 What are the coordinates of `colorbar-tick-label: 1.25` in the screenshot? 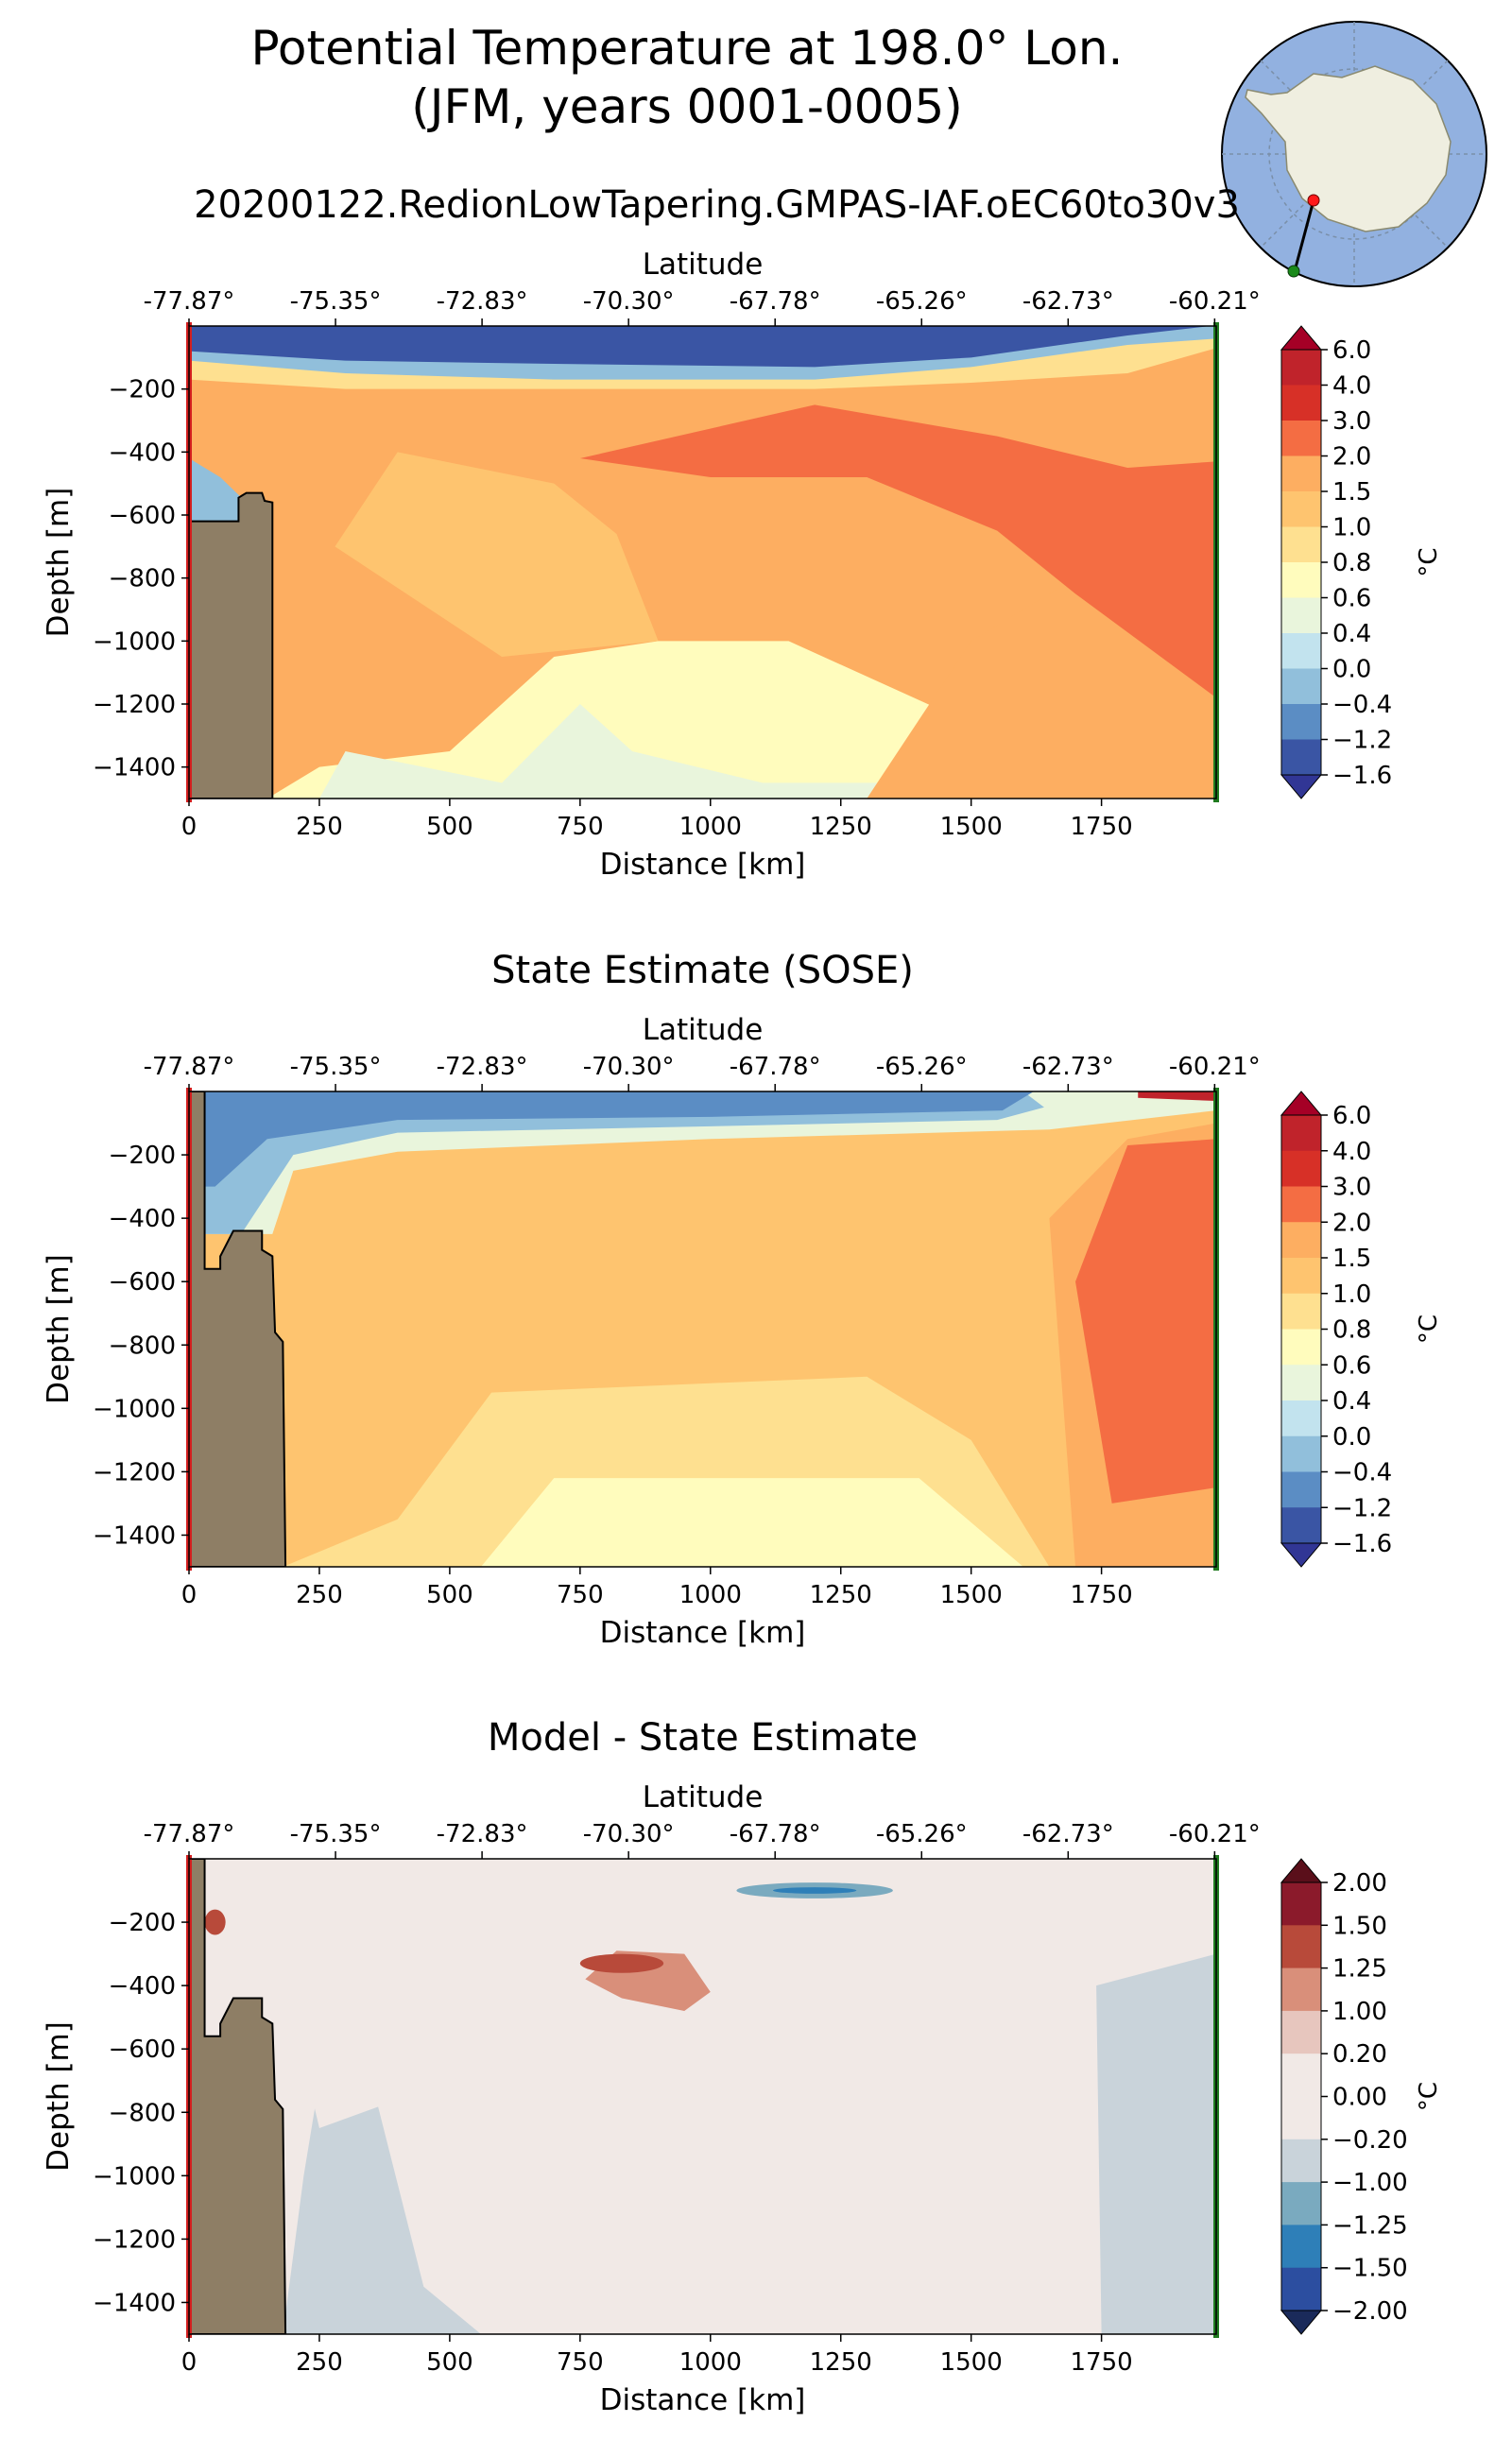 It's located at (1359, 1969).